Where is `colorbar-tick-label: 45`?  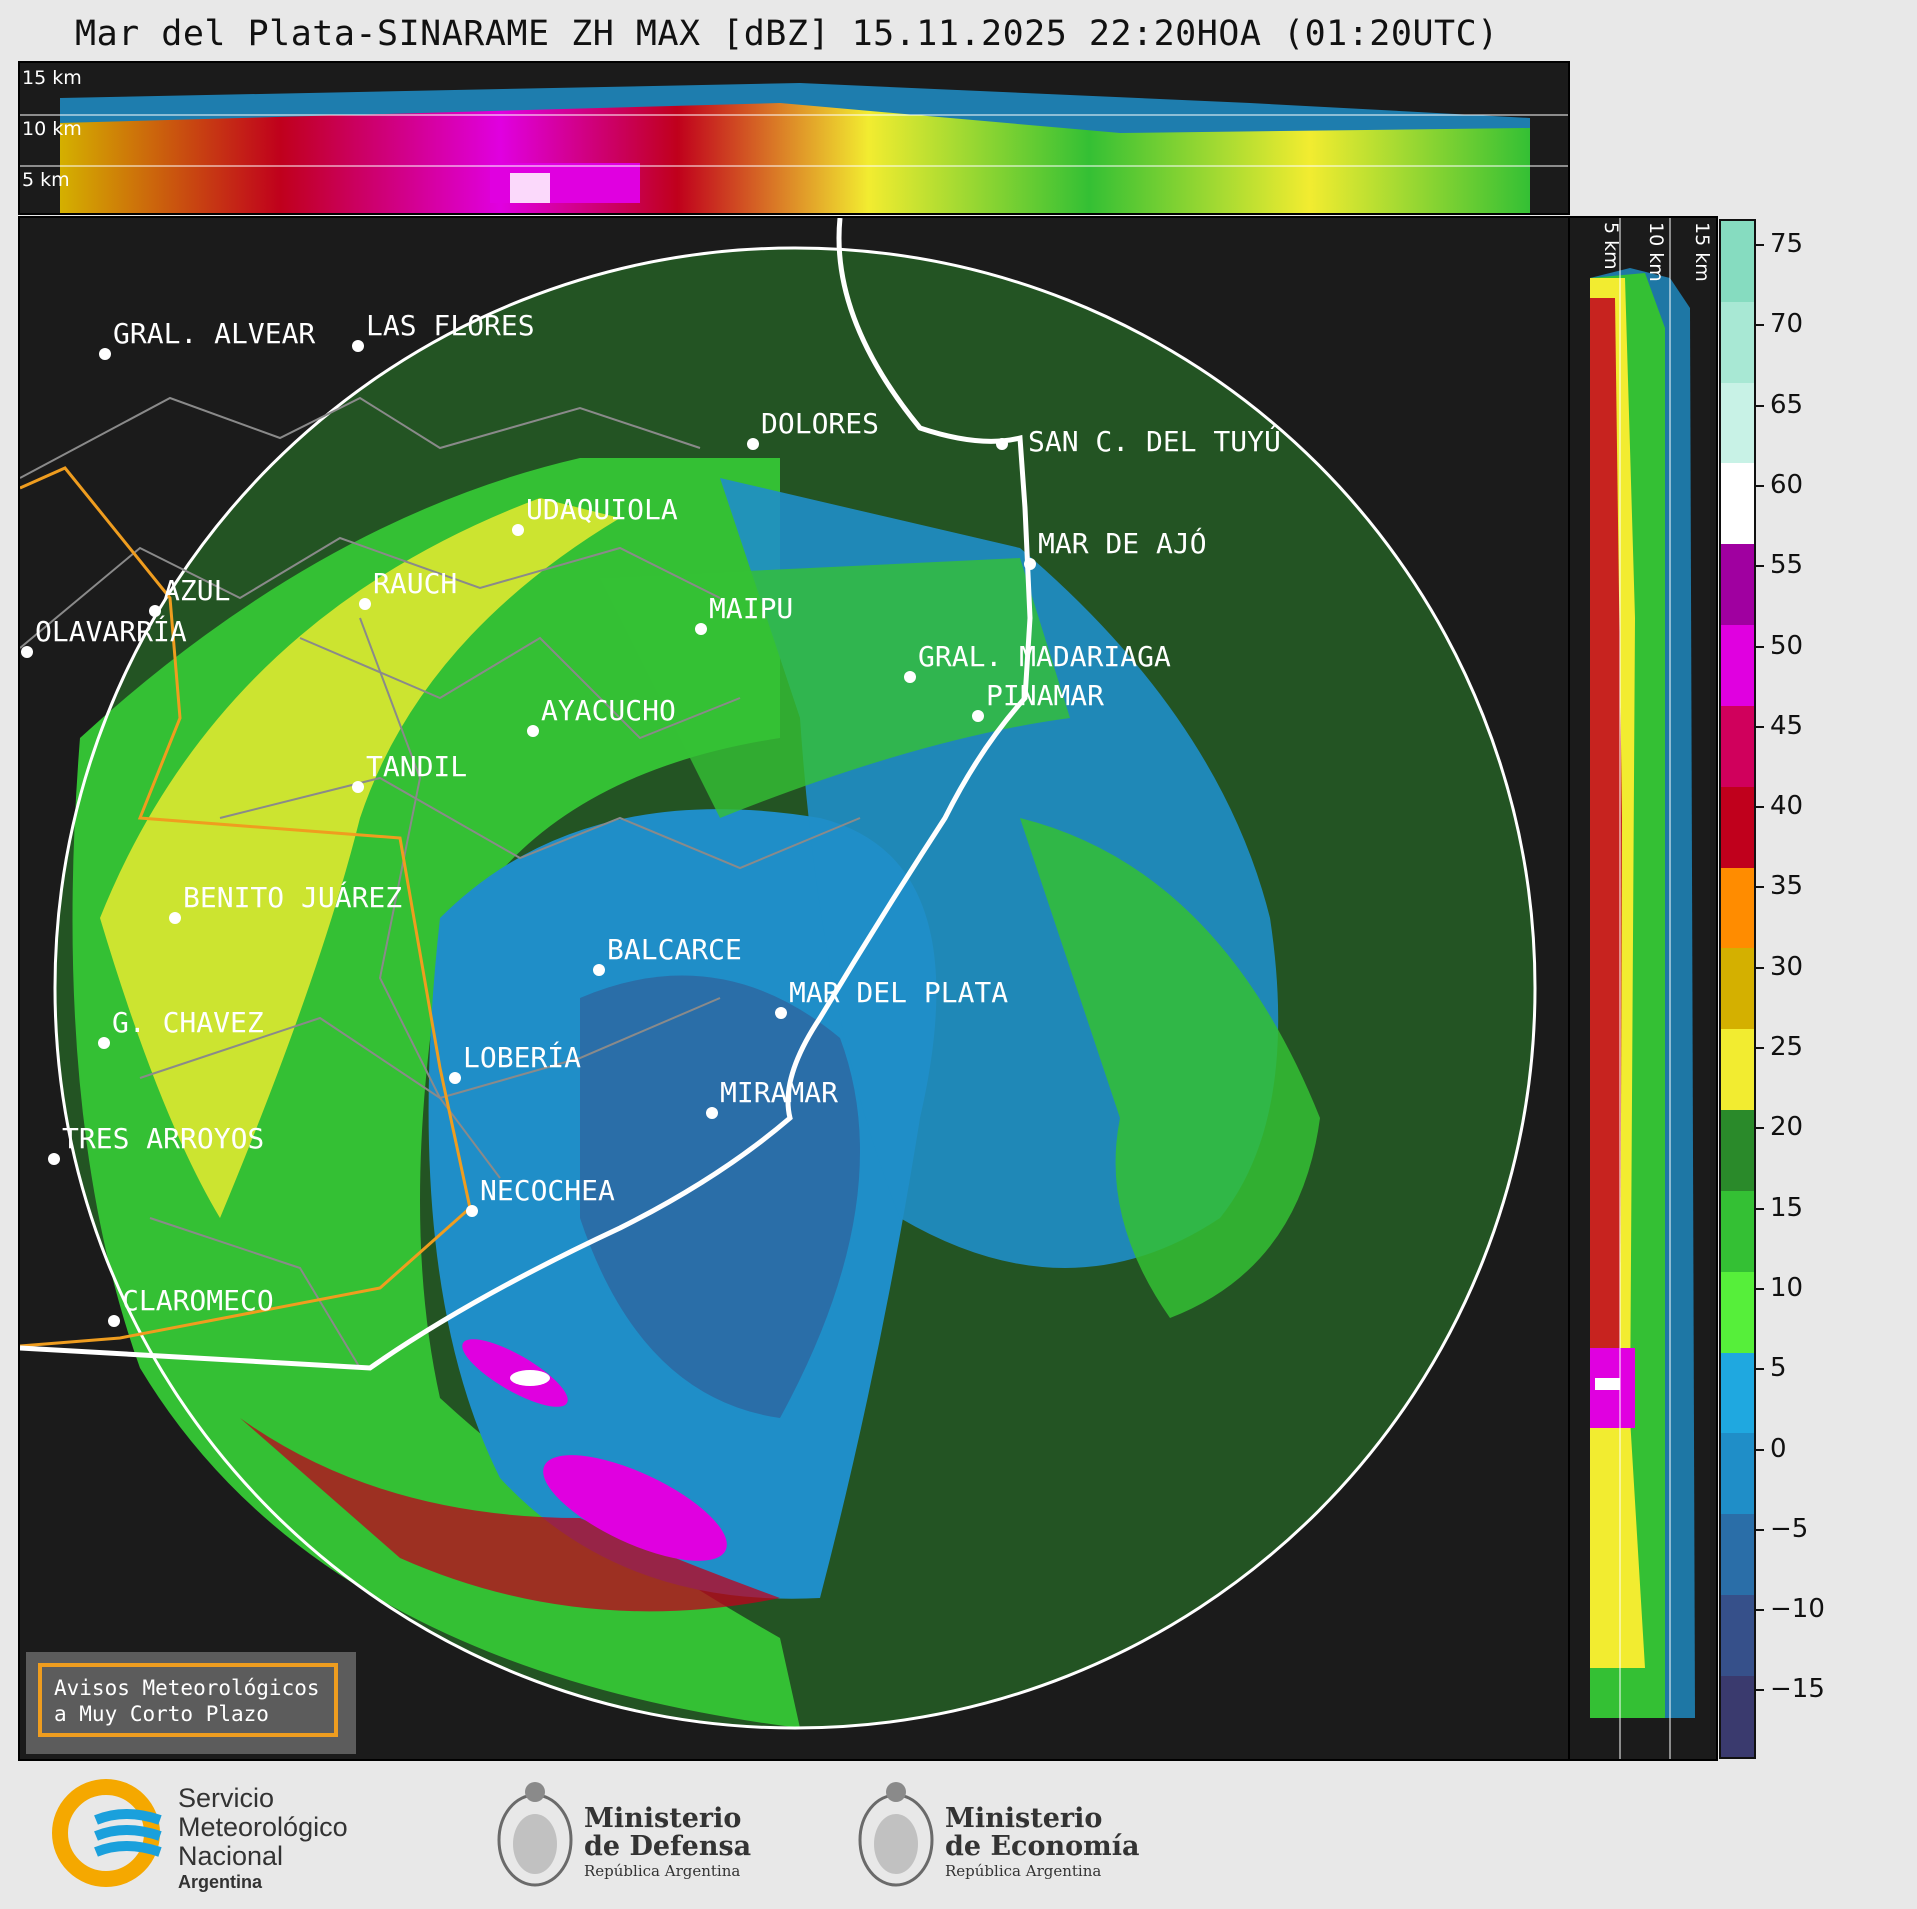 colorbar-tick-label: 45 is located at coordinates (1787, 725).